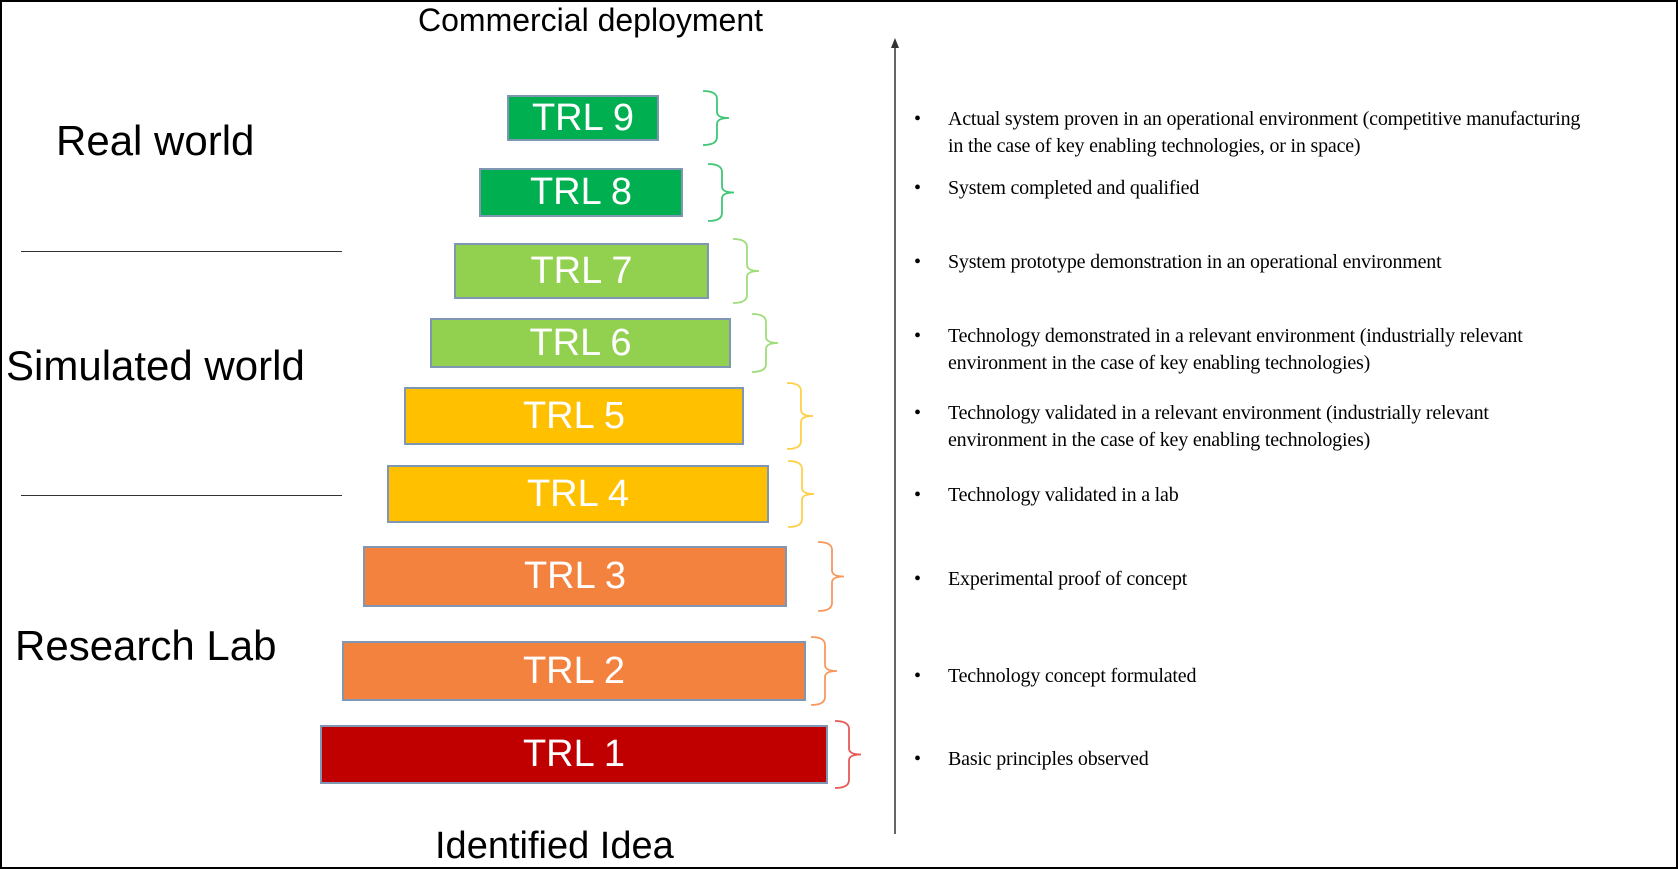  I want to click on trl-bar-6: TRL 6, so click(580, 343).